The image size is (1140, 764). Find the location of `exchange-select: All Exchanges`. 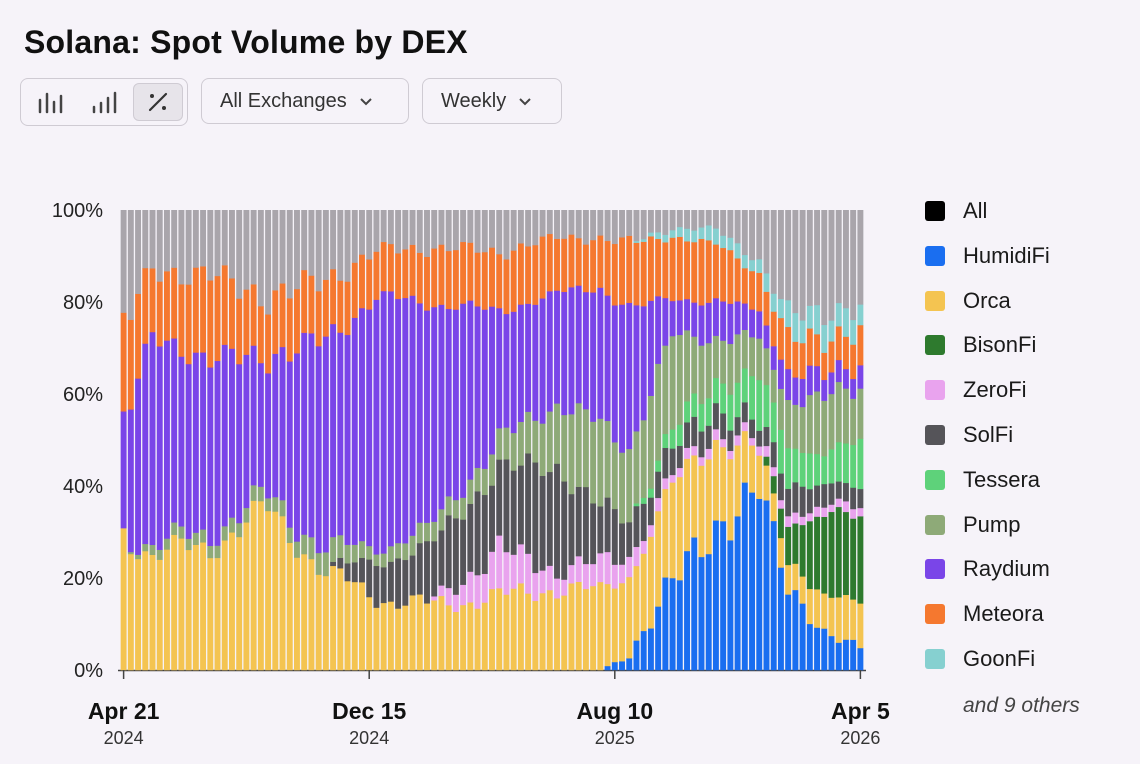

exchange-select: All Exchanges is located at coordinates (305, 101).